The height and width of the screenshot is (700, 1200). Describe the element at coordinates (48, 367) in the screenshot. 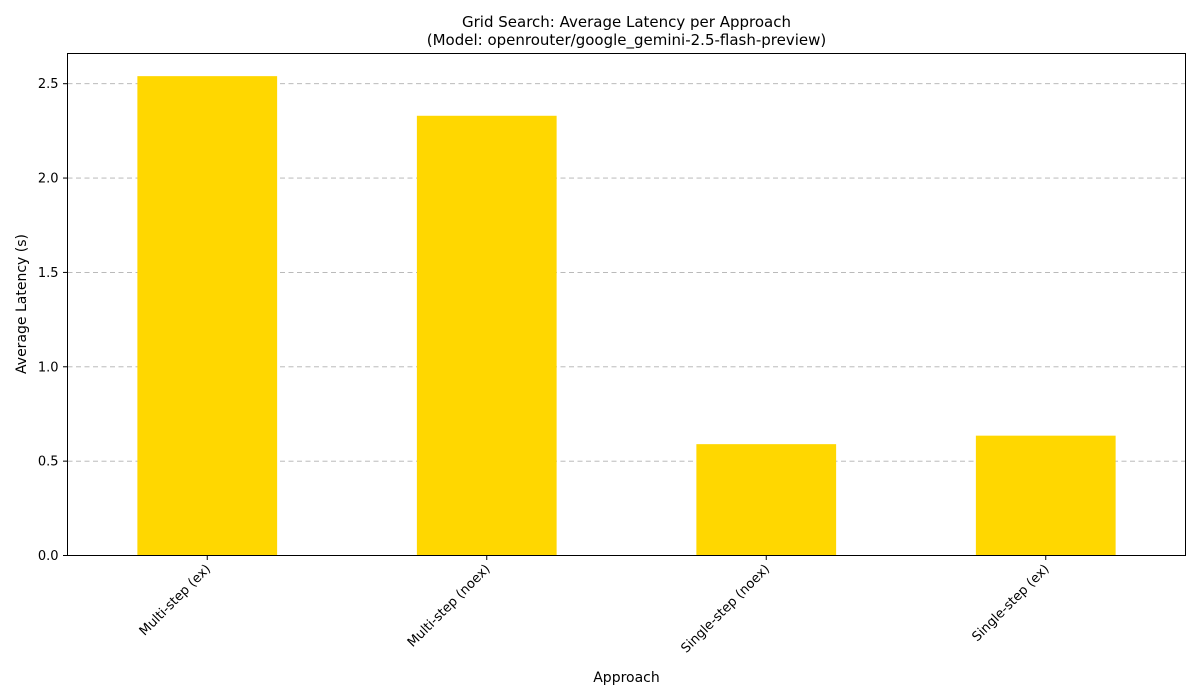

I see `y-tick-label: 1.0` at that location.